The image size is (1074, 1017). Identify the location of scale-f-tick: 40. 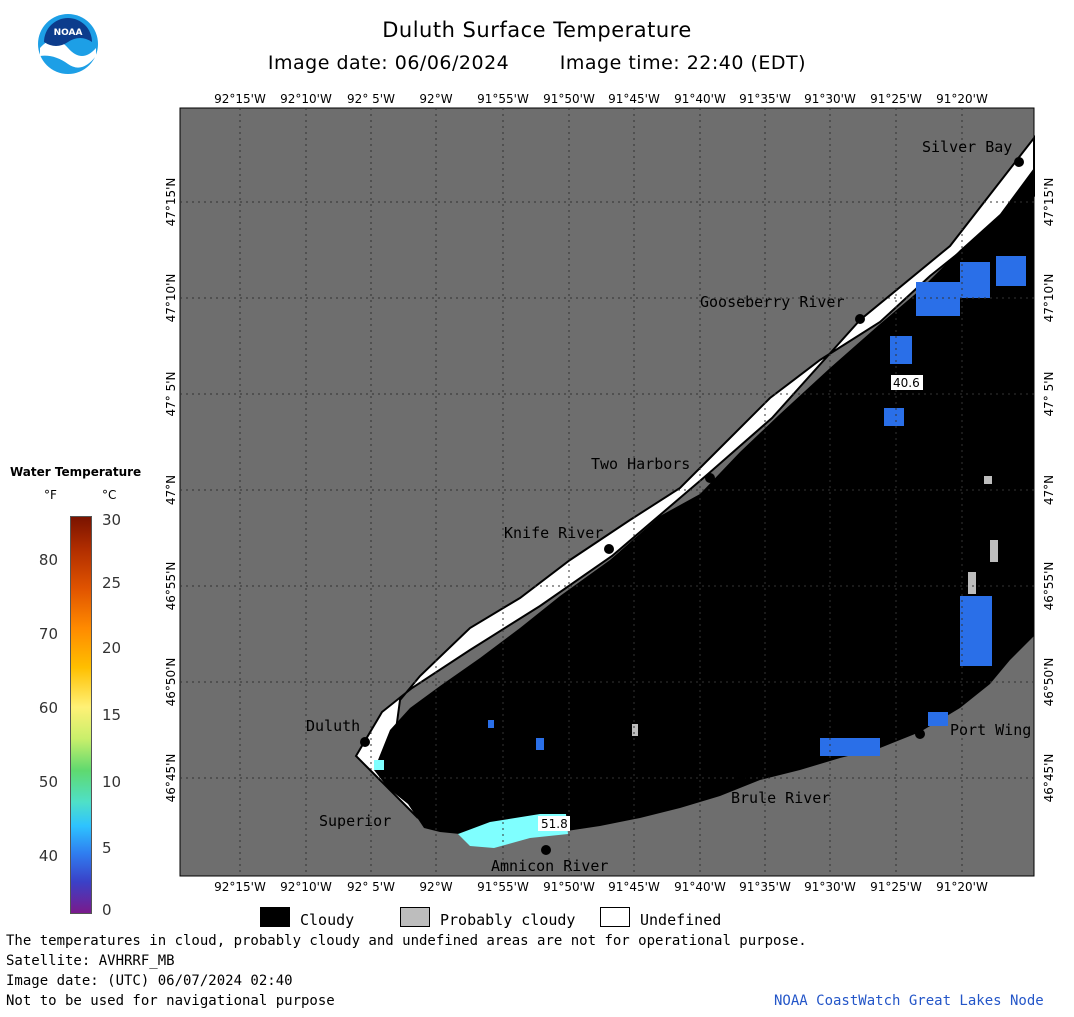
(48, 856).